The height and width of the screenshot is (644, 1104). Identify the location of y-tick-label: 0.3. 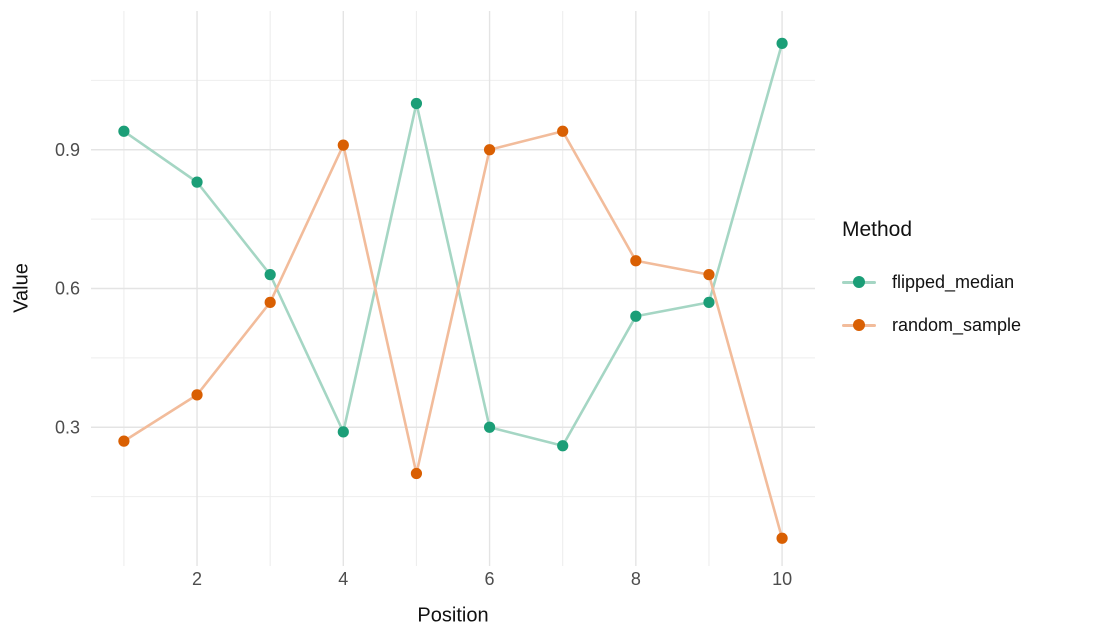
(67, 427).